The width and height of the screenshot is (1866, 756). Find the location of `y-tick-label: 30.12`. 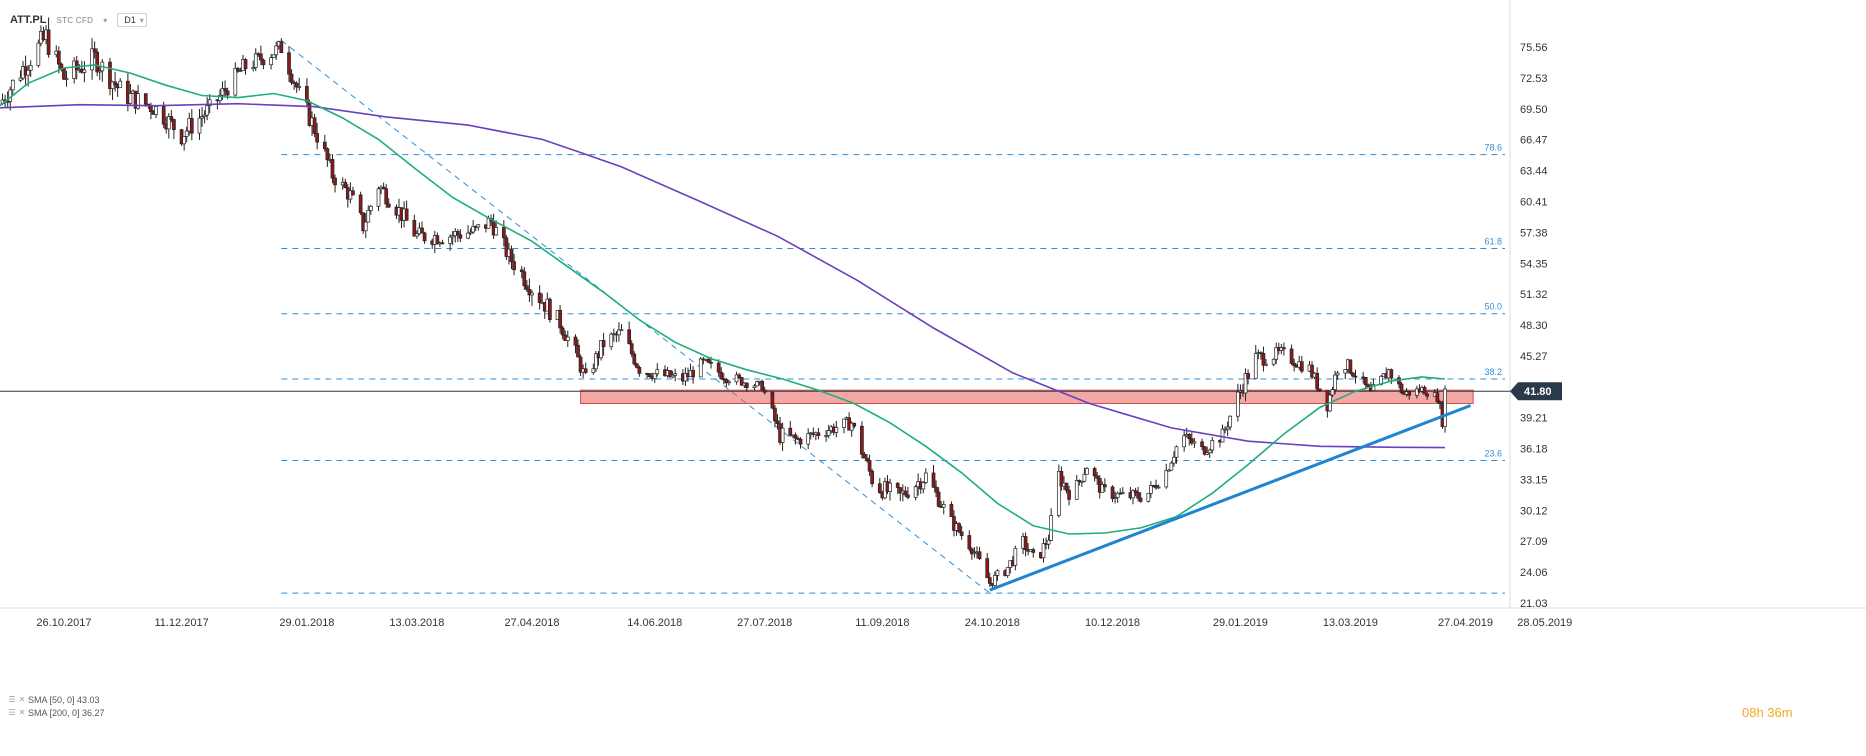

y-tick-label: 30.12 is located at coordinates (1534, 511).